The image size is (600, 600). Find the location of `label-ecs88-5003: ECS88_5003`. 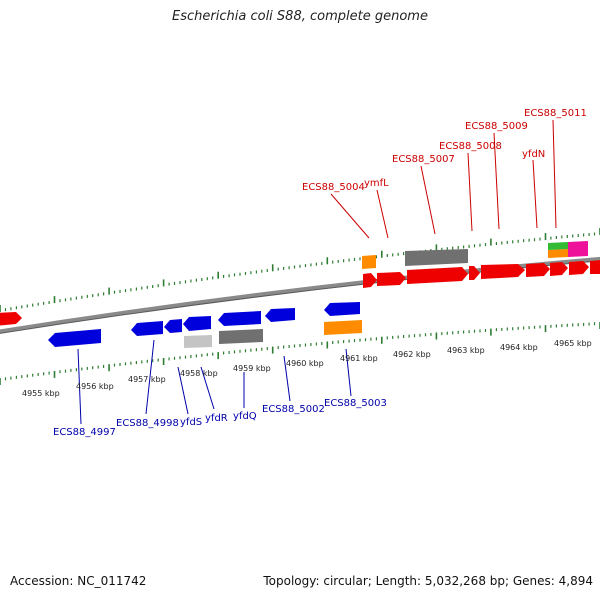

label-ecs88-5003: ECS88_5003 is located at coordinates (355, 403).